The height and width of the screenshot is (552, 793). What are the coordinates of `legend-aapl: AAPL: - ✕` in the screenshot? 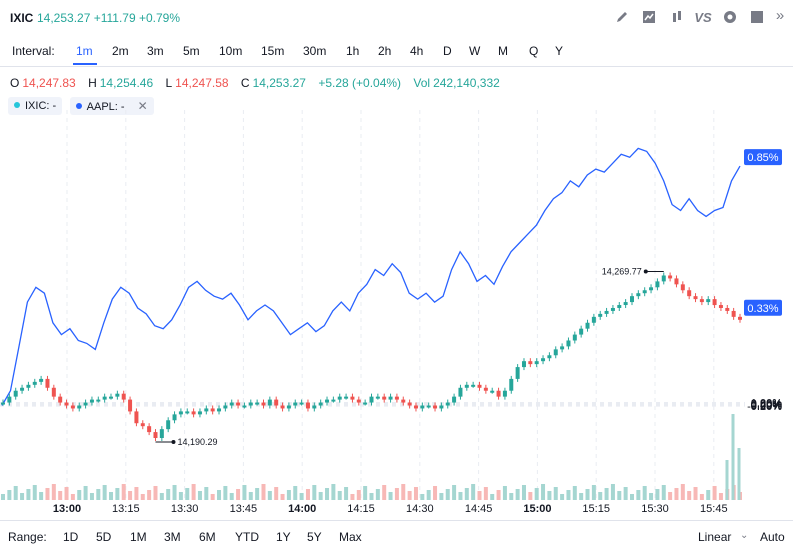 It's located at (111, 106).